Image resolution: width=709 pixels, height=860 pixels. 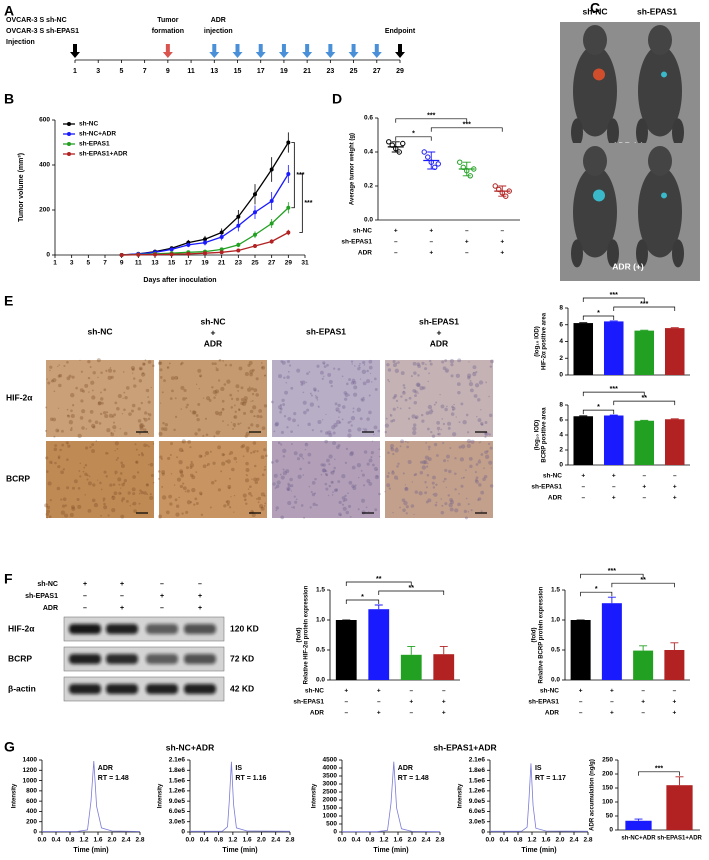 What do you see at coordinates (177, 791) in the screenshot?
I see `y-tick-label: 1.2e6` at bounding box center [177, 791].